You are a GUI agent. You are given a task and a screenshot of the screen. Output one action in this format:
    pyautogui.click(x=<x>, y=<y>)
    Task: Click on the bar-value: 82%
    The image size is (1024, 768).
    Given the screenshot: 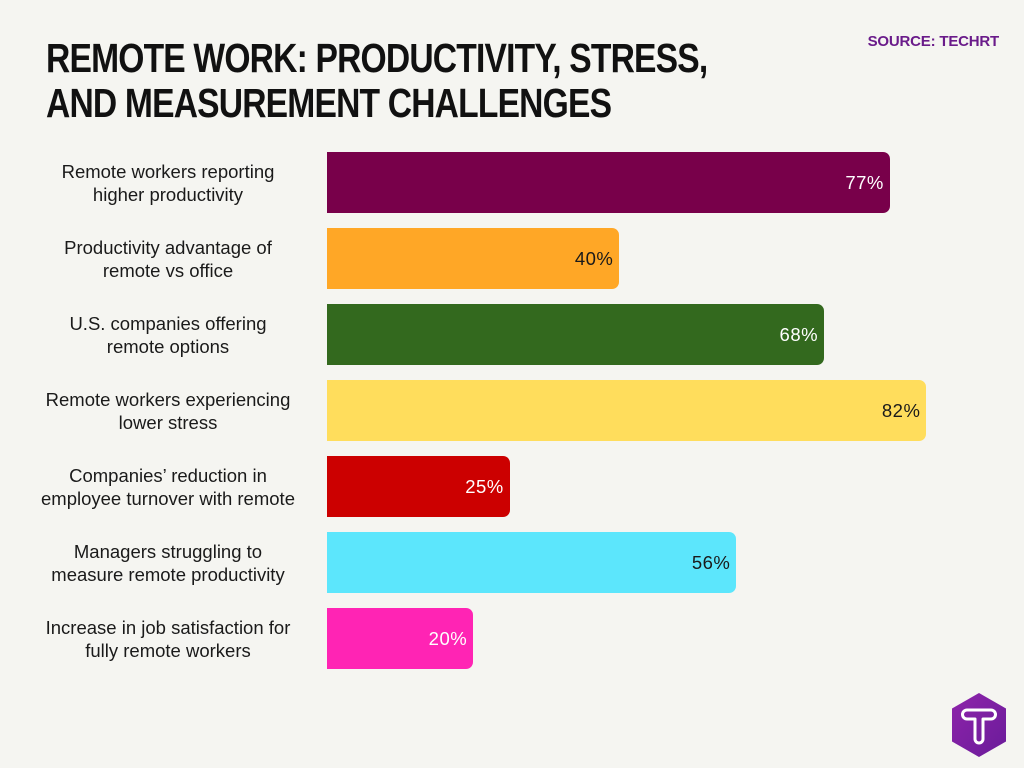 What is the action you would take?
    pyautogui.click(x=901, y=410)
    